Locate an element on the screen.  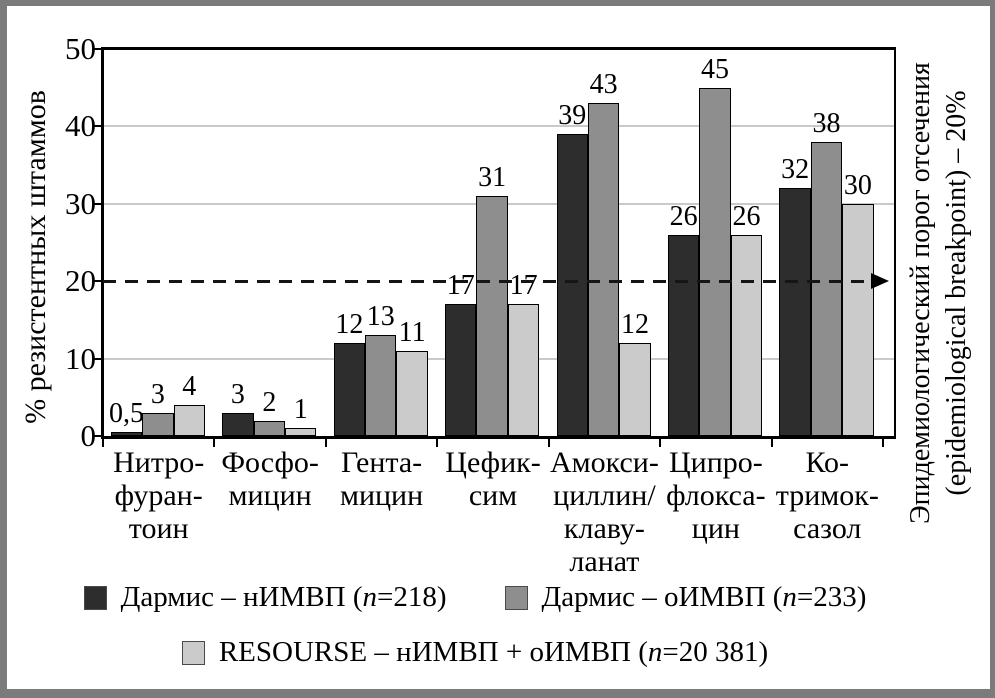
category-label: Фосфо-мицин is located at coordinates (270, 479).